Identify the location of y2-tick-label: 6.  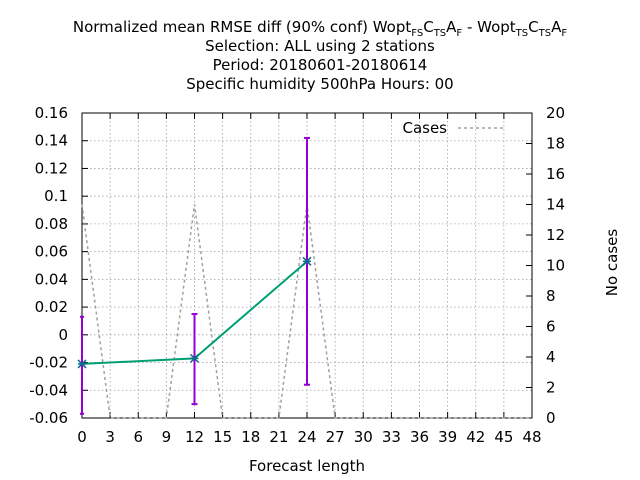
(551, 327).